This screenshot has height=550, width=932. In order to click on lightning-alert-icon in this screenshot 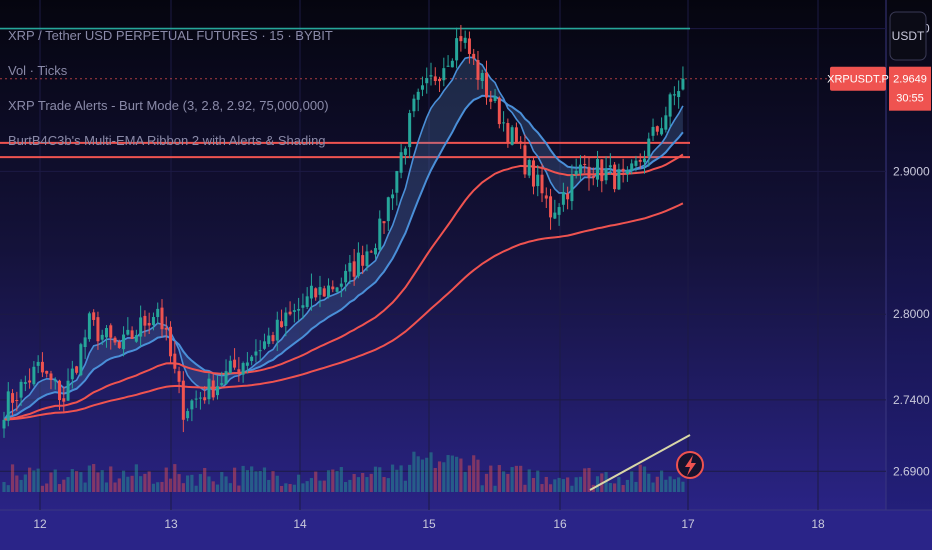, I will do `click(690, 465)`.